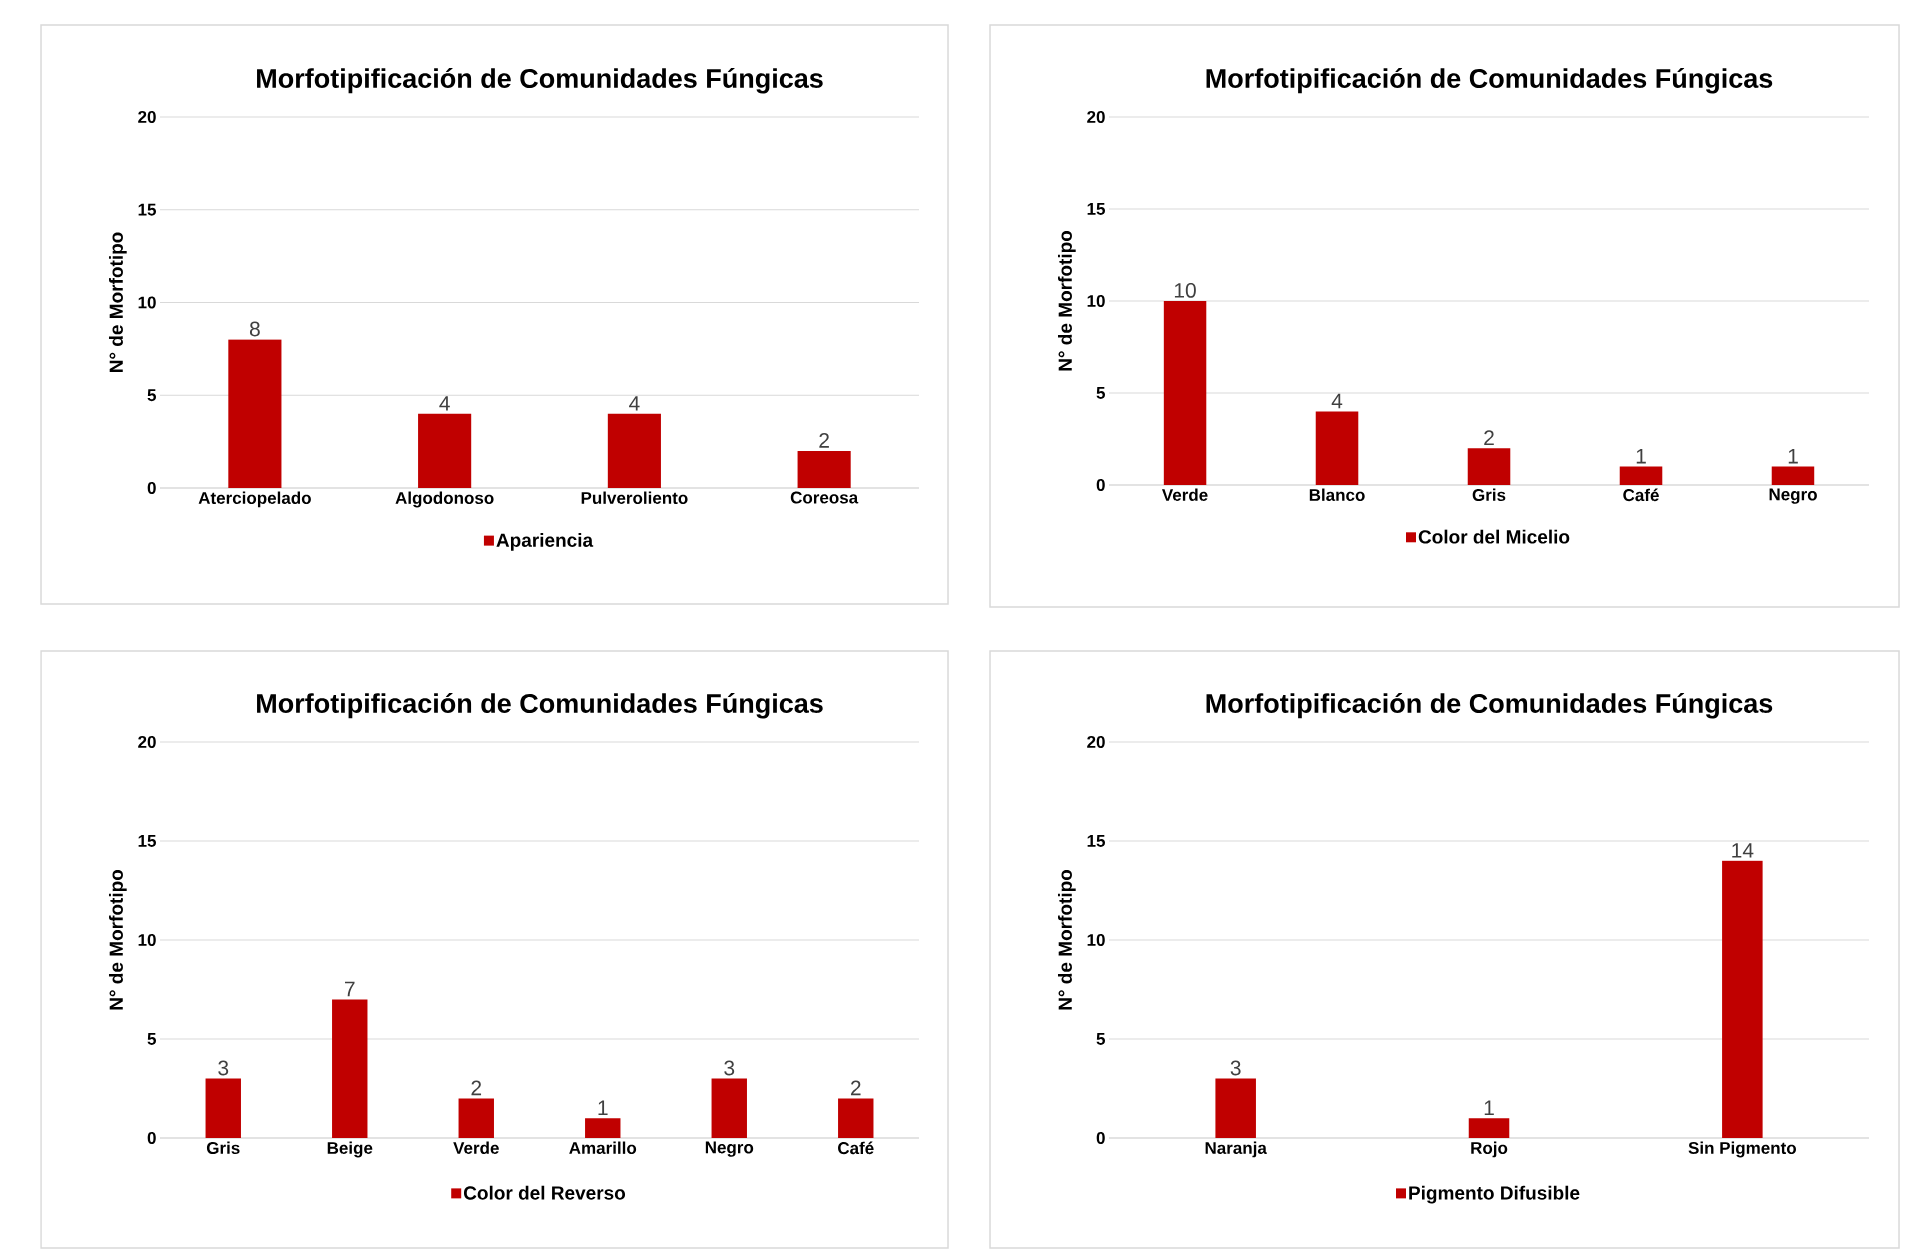 The image size is (1926, 1249). What do you see at coordinates (545, 541) in the screenshot?
I see `legend-label: Apariencia` at bounding box center [545, 541].